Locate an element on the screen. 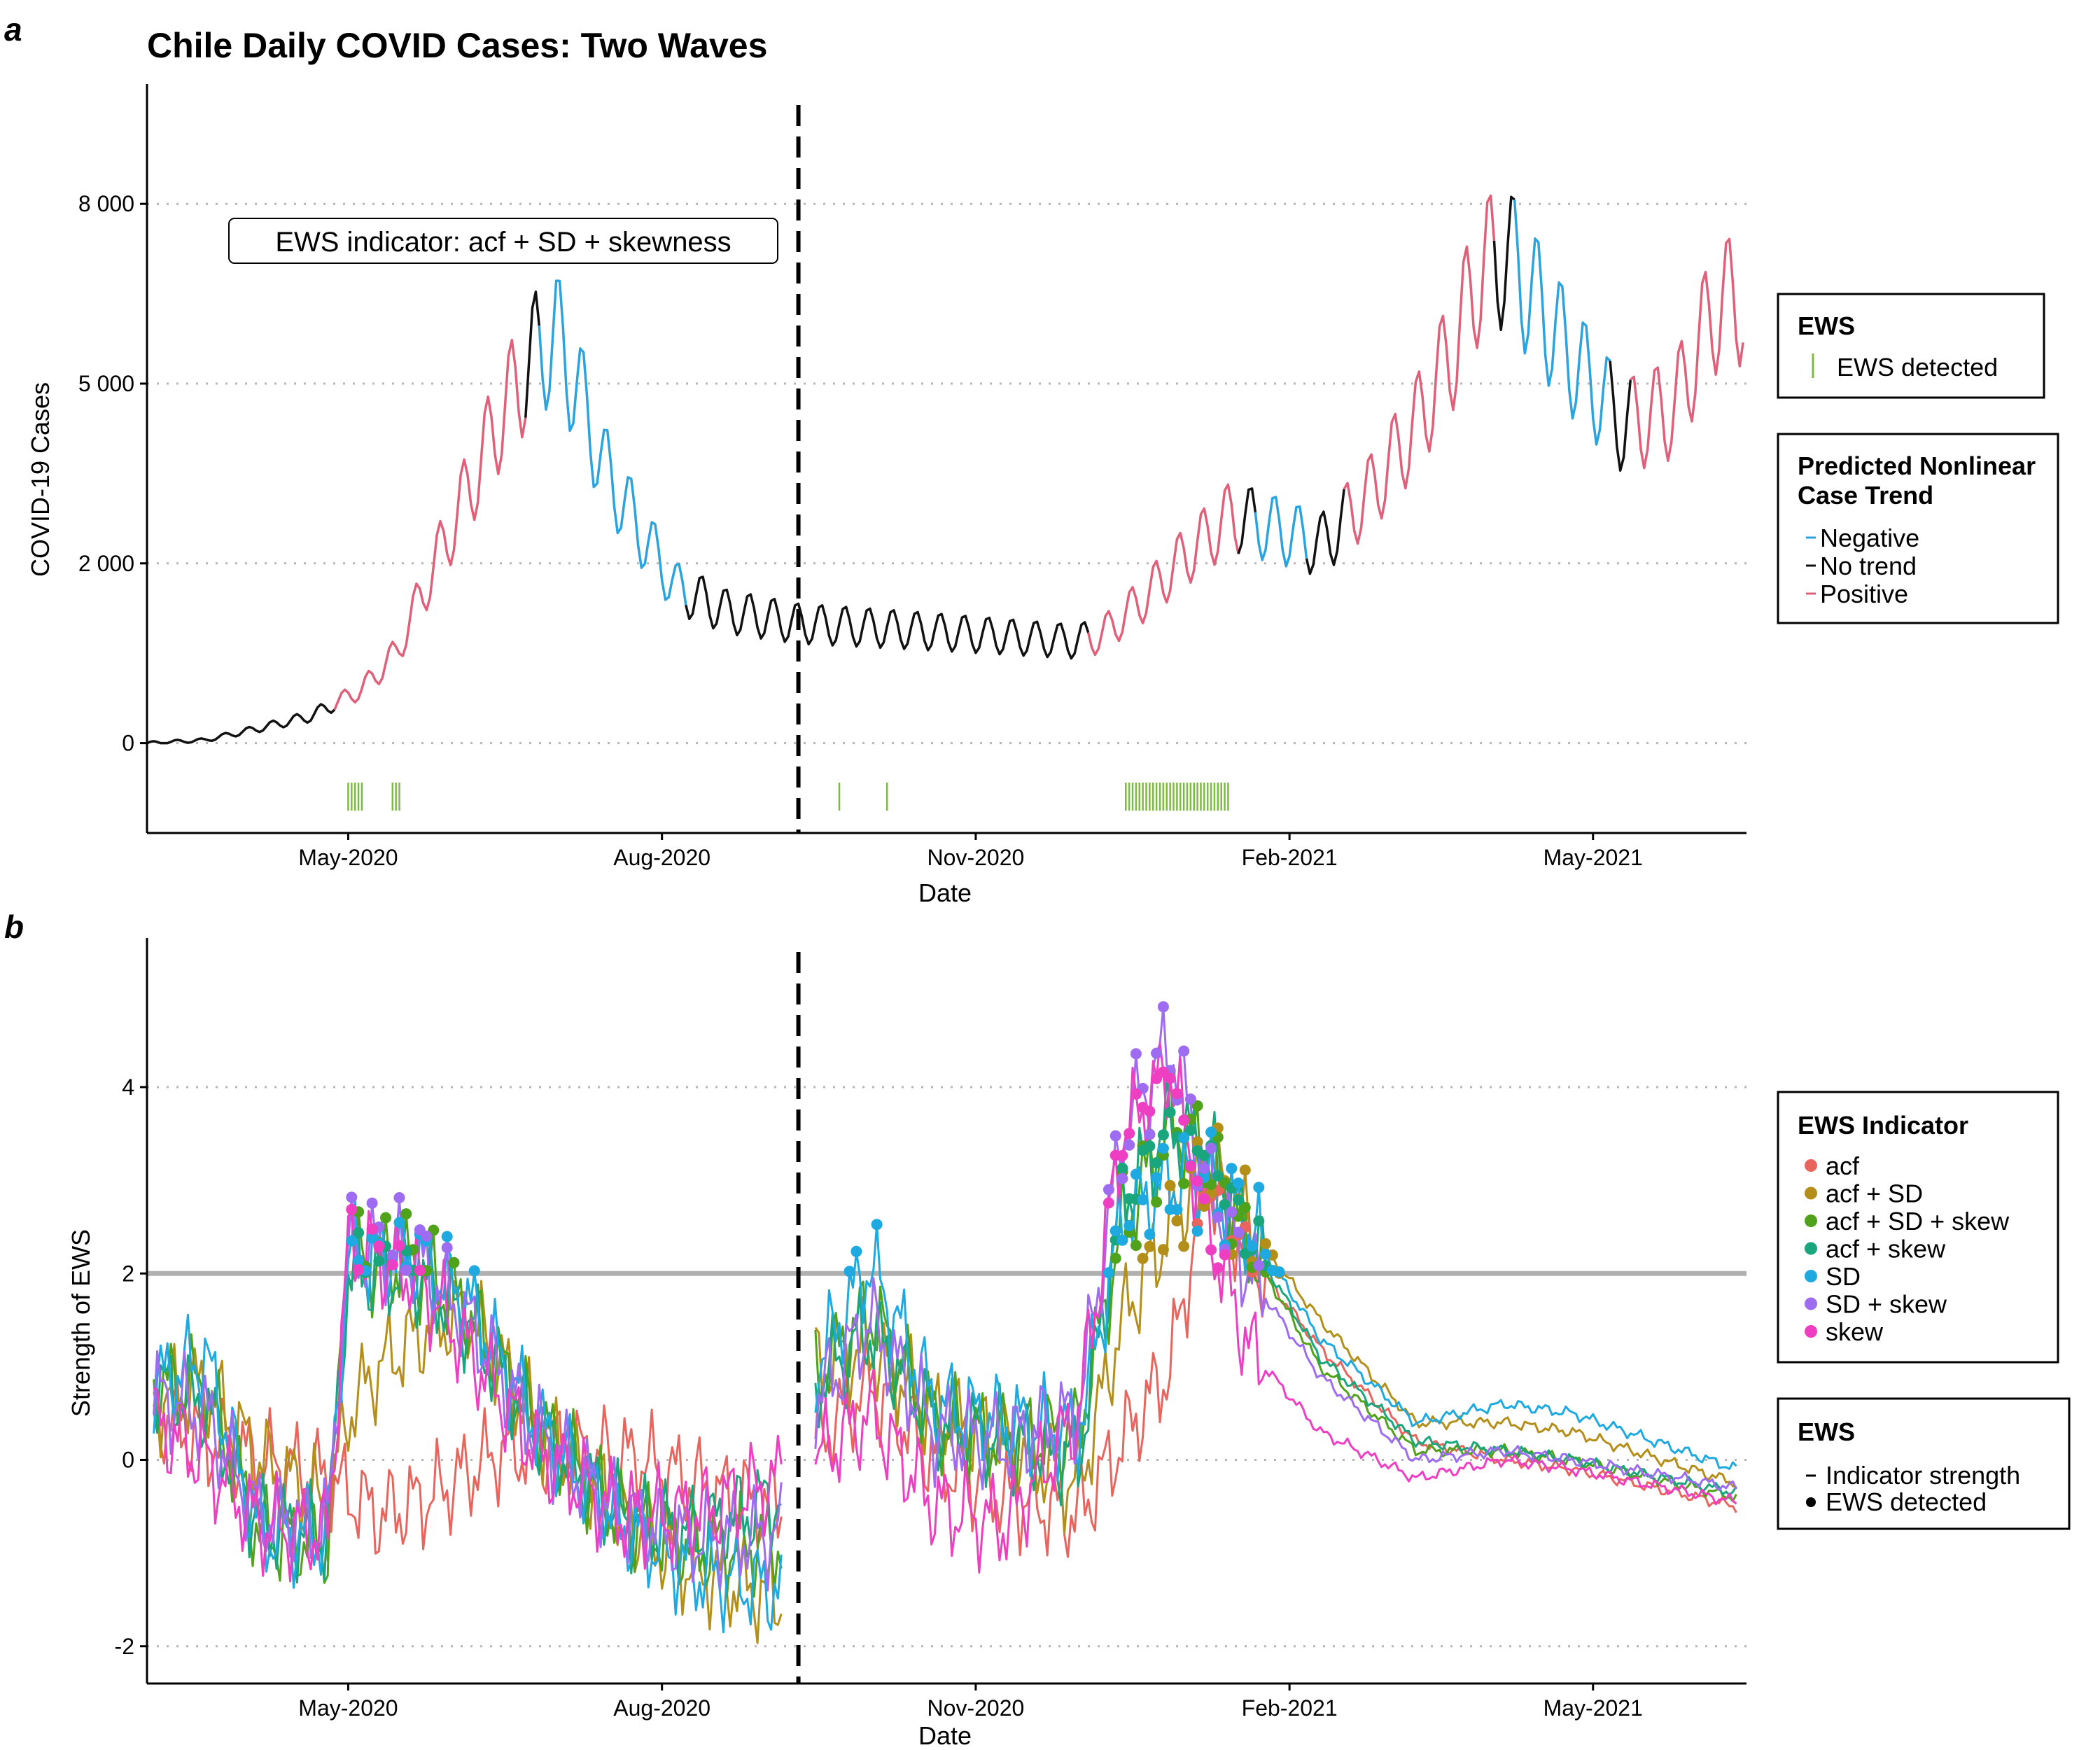 The height and width of the screenshot is (1750, 2100). ews-detected-key is located at coordinates (1811, 1502).